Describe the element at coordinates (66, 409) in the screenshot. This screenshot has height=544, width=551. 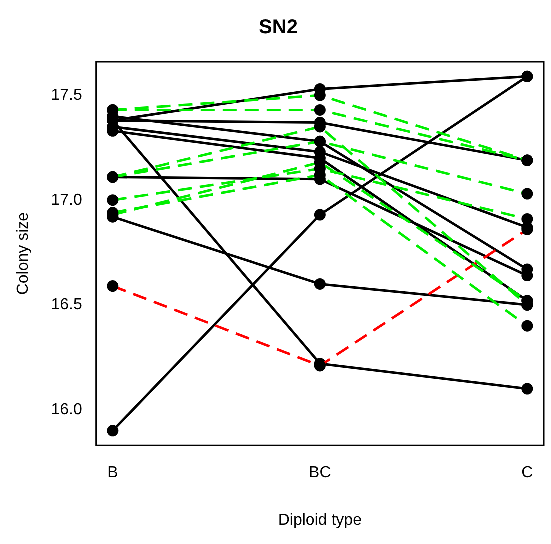
I see `y-tick-label: 16.0` at that location.